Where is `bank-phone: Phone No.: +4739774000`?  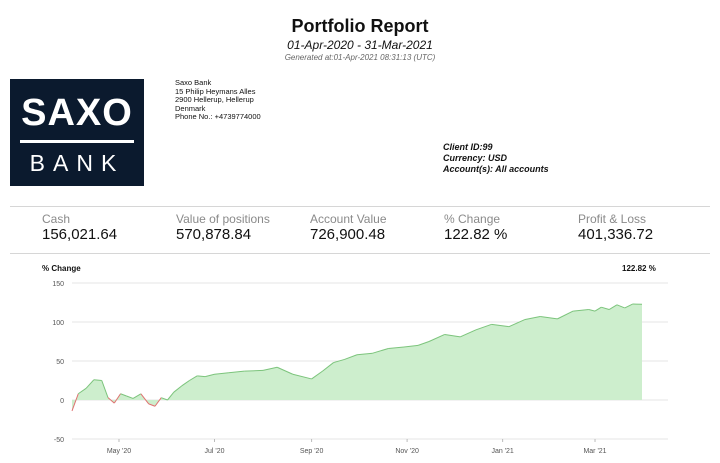
bank-phone: Phone No.: +4739774000 is located at coordinates (218, 116).